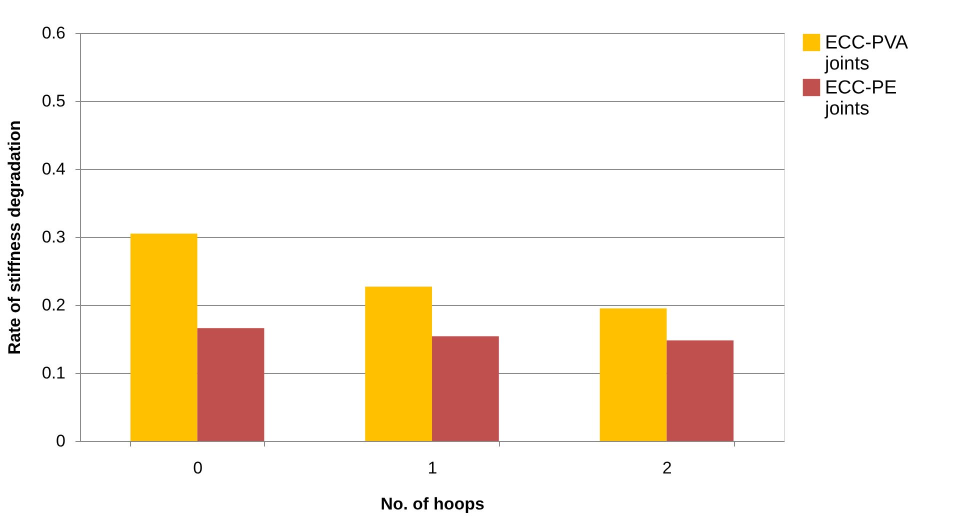 The image size is (960, 527). I want to click on legend-label: ECC-PE joints, so click(860, 99).